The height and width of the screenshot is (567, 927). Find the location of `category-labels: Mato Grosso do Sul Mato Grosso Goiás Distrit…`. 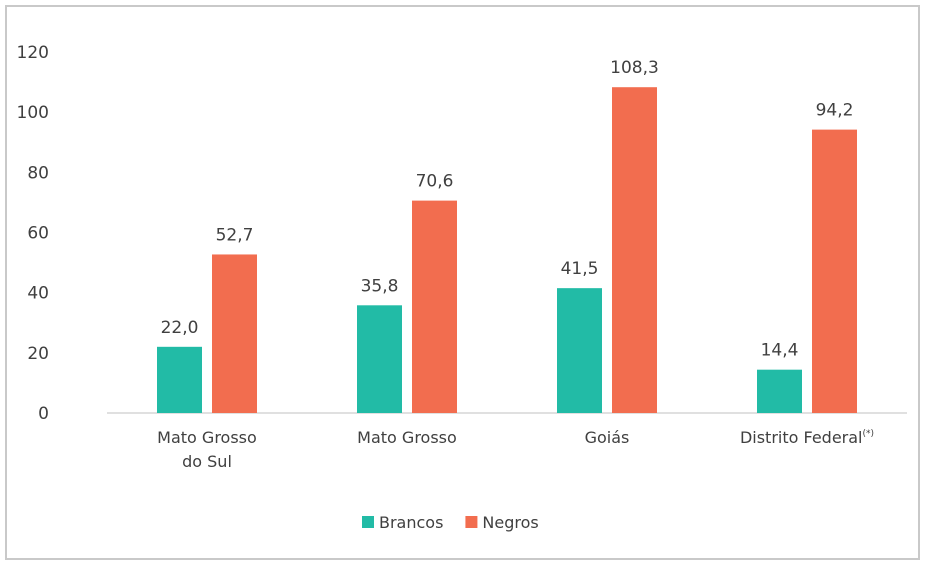

category-labels: Mato Grosso do Sul Mato Grosso Goiás Distrit… is located at coordinates (515, 449).